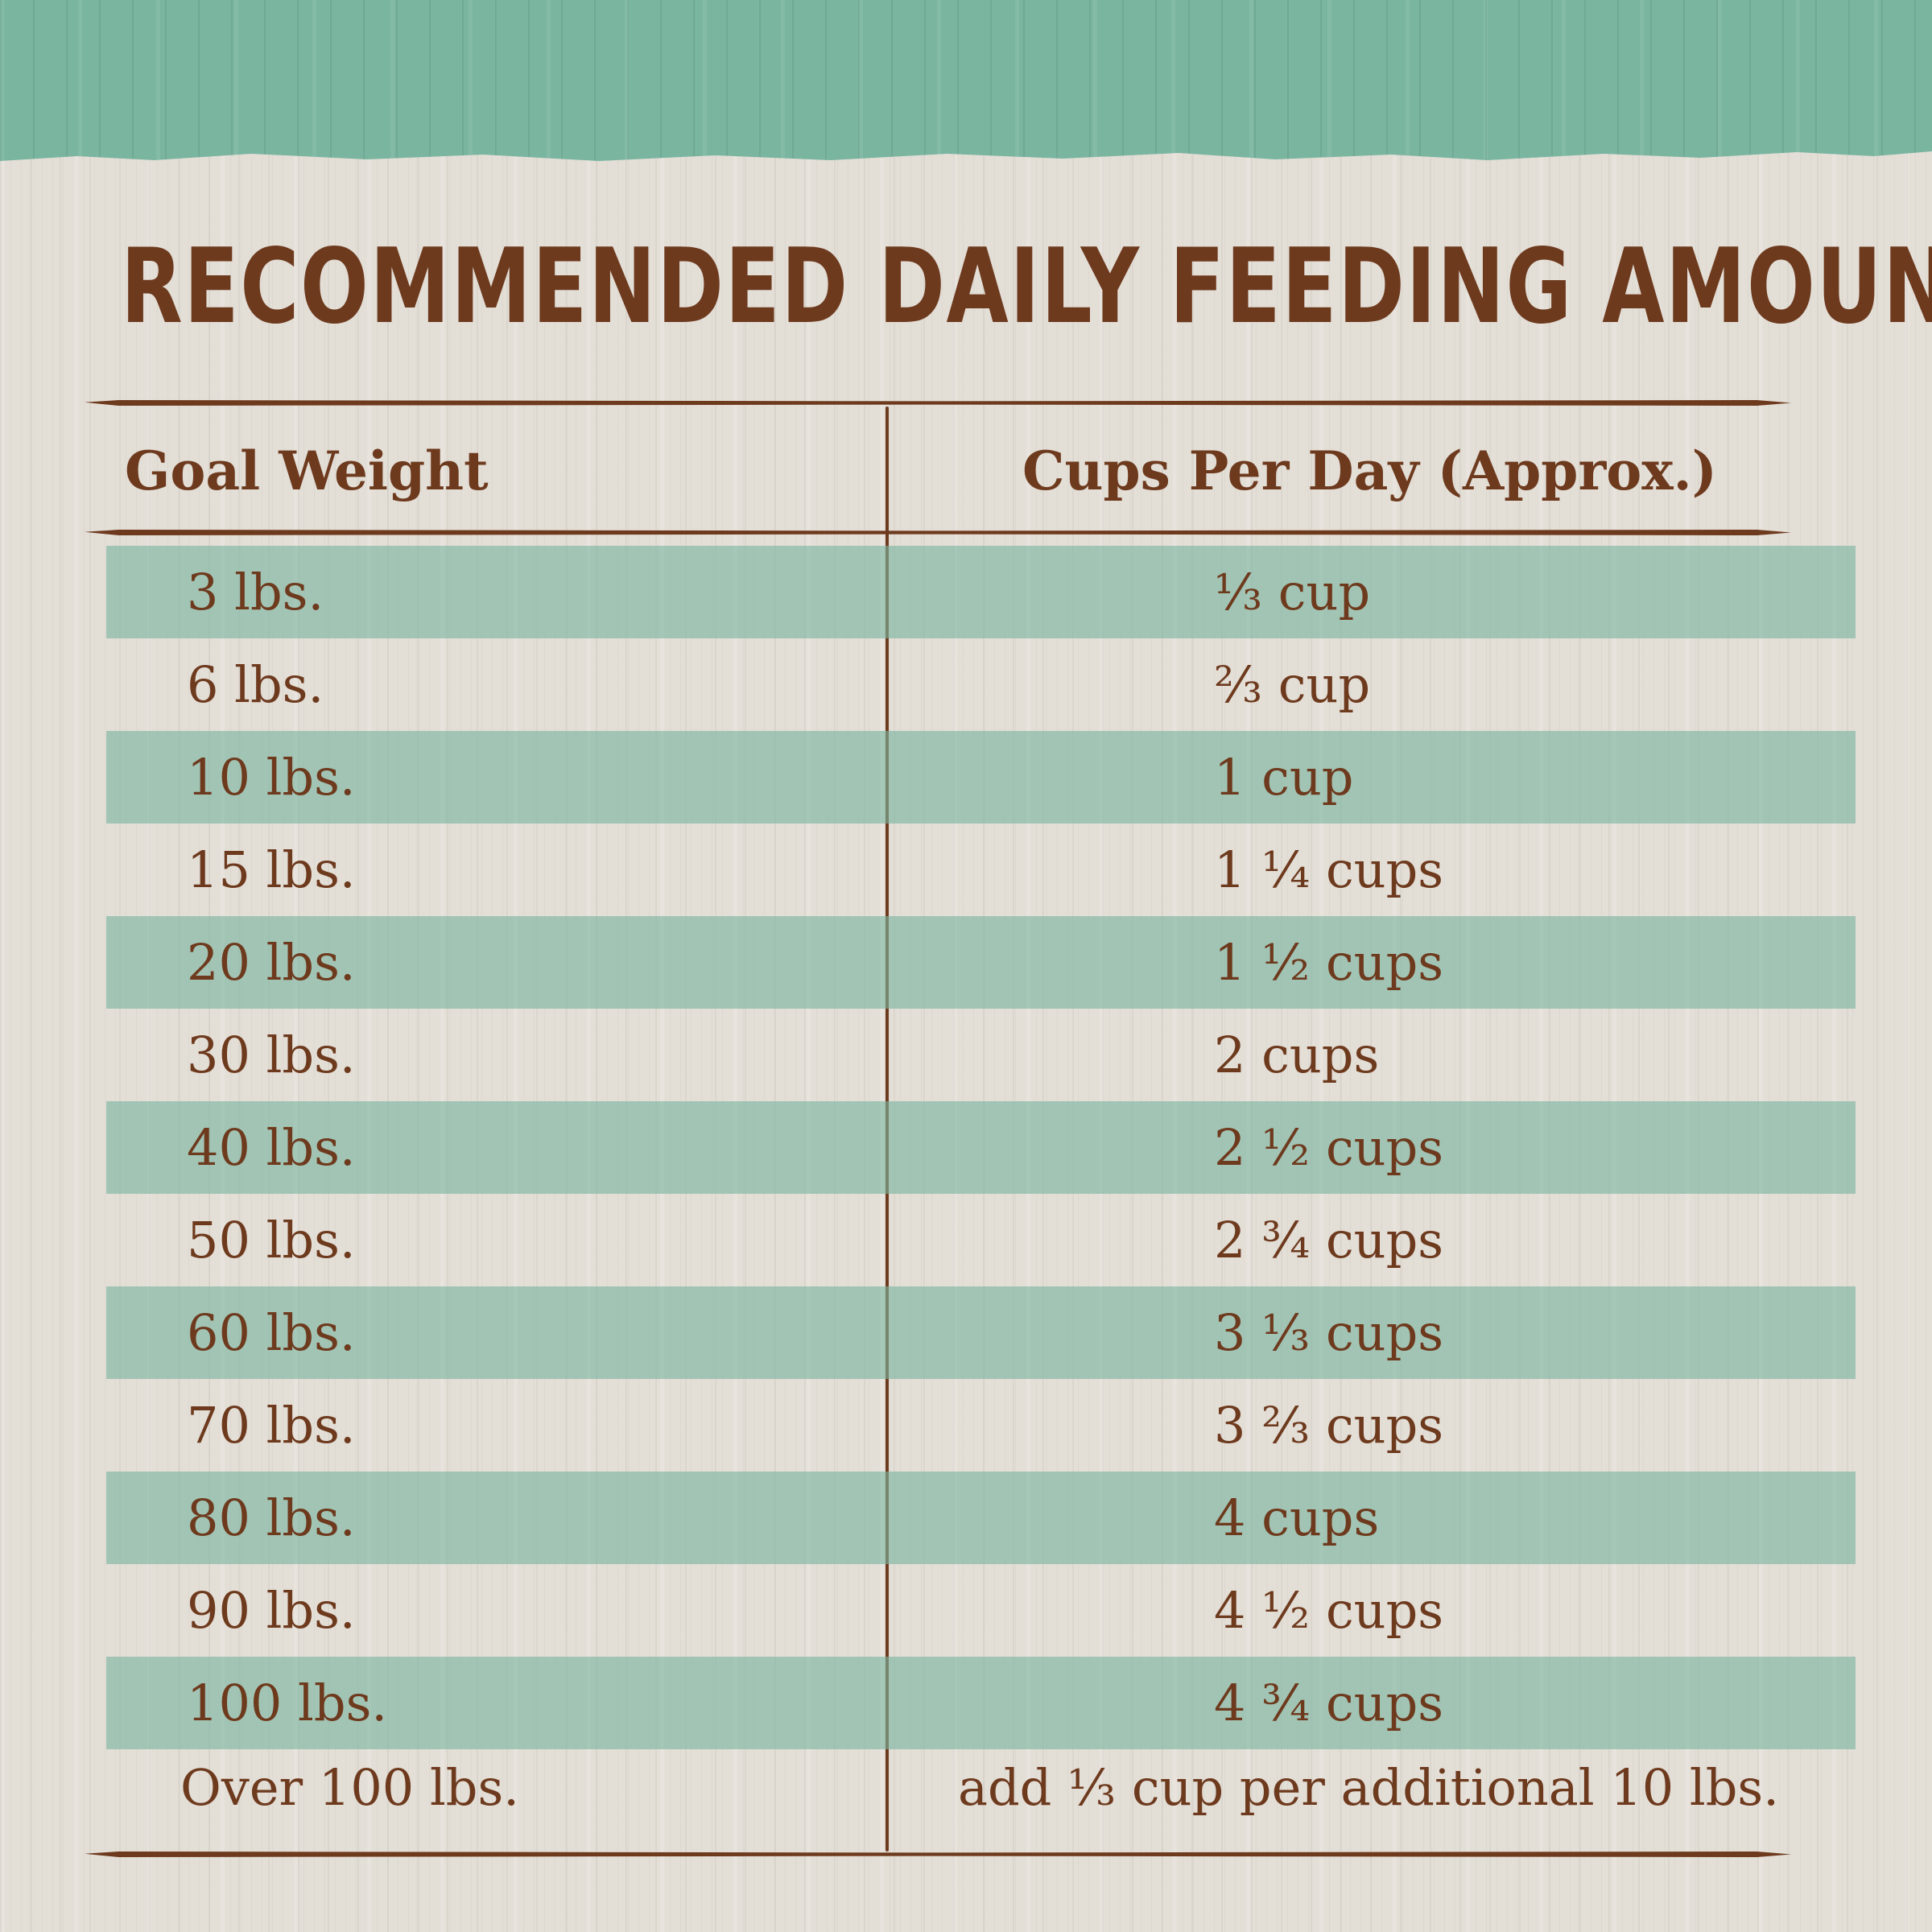 The width and height of the screenshot is (1932, 1932). What do you see at coordinates (1329, 1147) in the screenshot?
I see `cups-cell: 2 ½ cups` at bounding box center [1329, 1147].